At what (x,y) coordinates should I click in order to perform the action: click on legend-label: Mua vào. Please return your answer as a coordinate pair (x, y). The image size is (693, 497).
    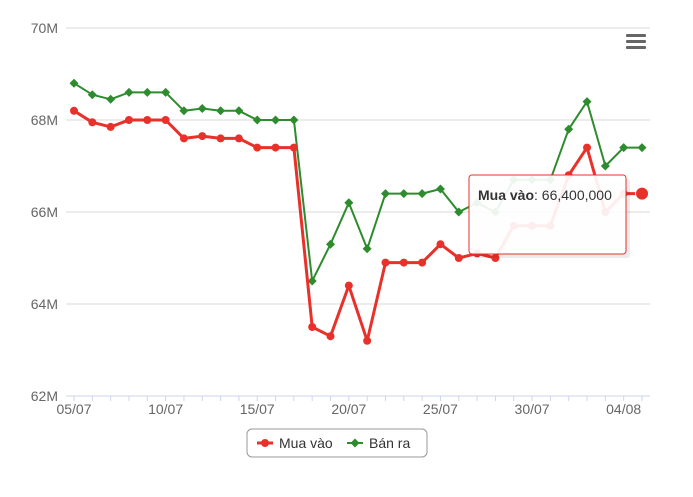
    Looking at the image, I should click on (306, 443).